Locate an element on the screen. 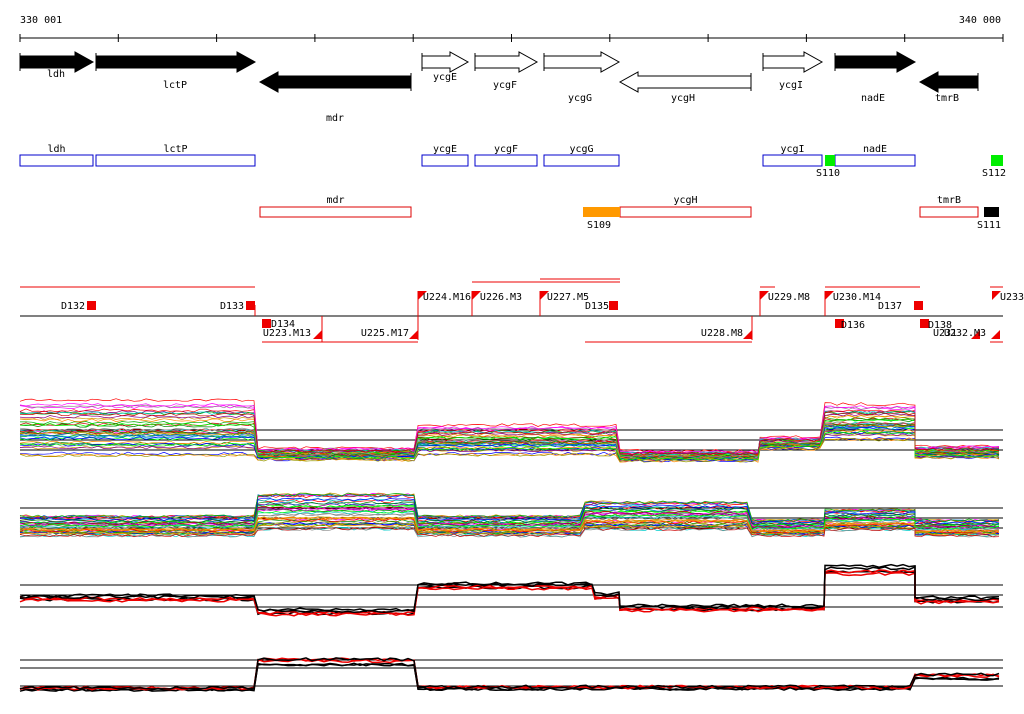 This screenshot has width=1024, height=714. label: U226.M3 is located at coordinates (501, 297).